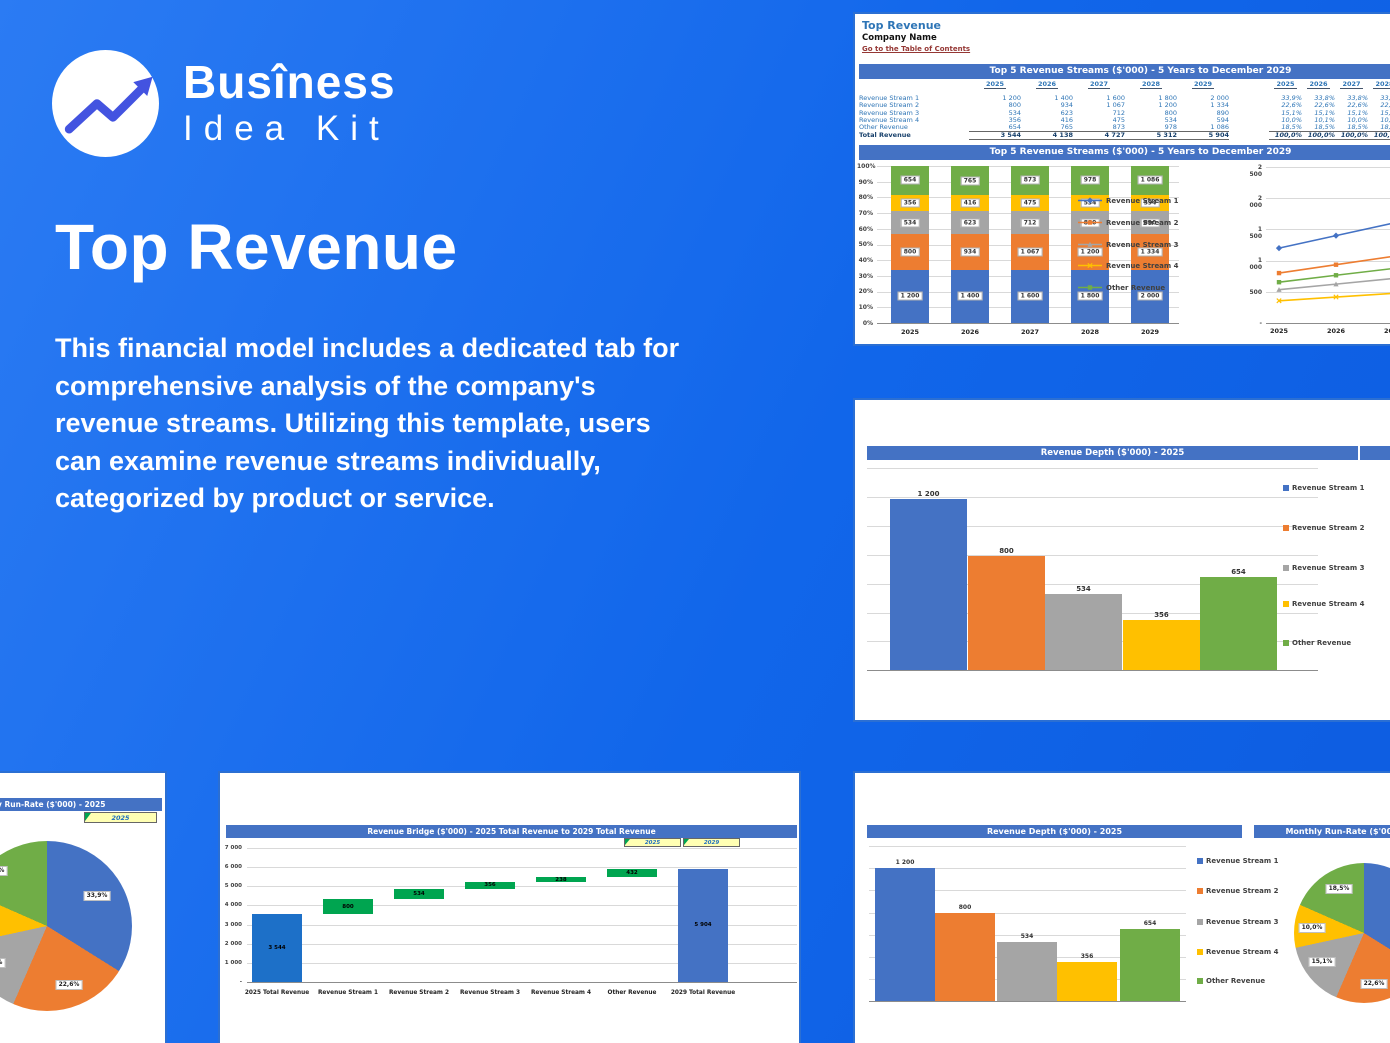  I want to click on cell-value: 890, so click(1222, 112).